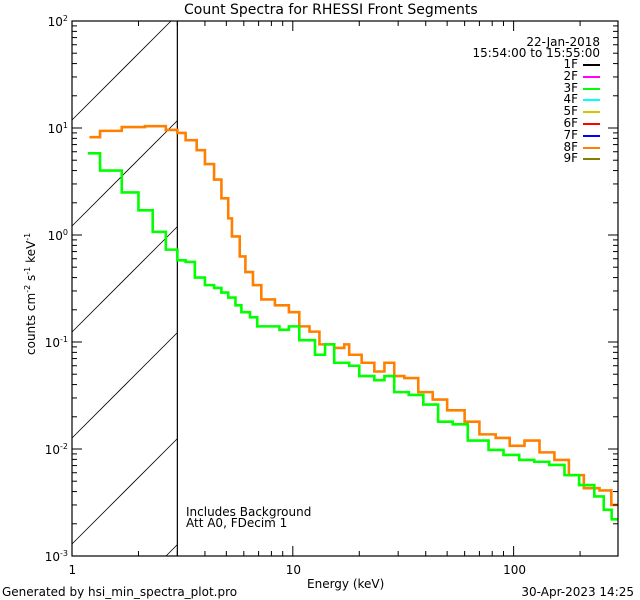  I want to click on y-tick-exponent: 1, so click(65, 125).